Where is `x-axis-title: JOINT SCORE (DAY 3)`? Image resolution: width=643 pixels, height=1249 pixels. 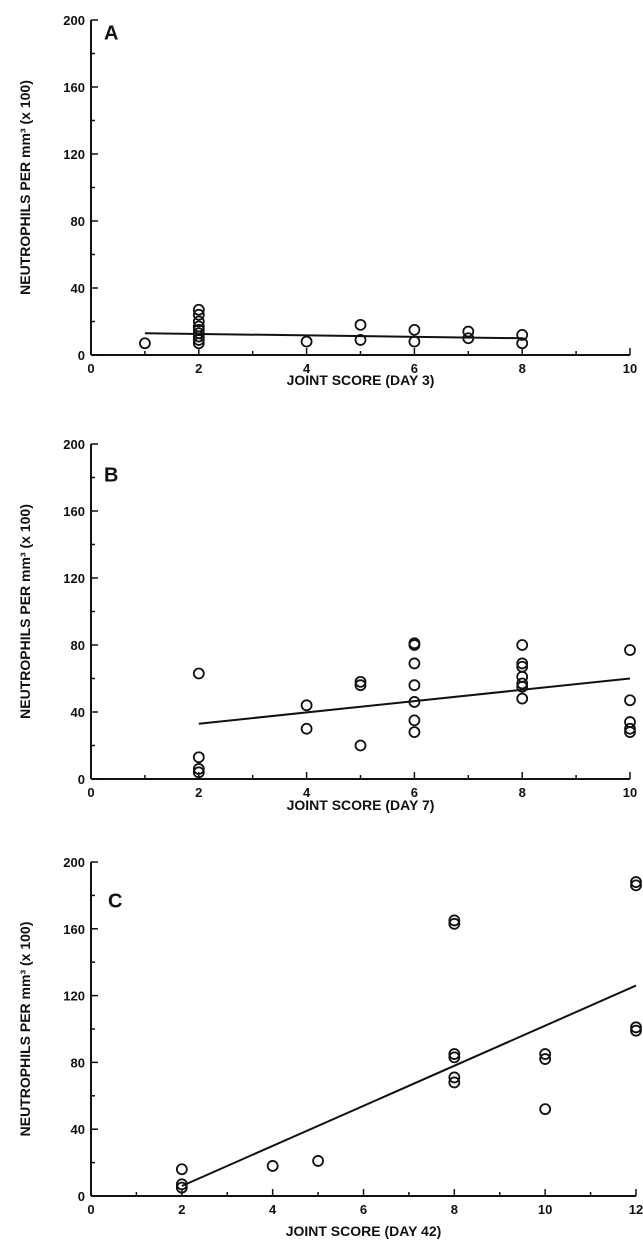
x-axis-title: JOINT SCORE (DAY 3) is located at coordinates (361, 380).